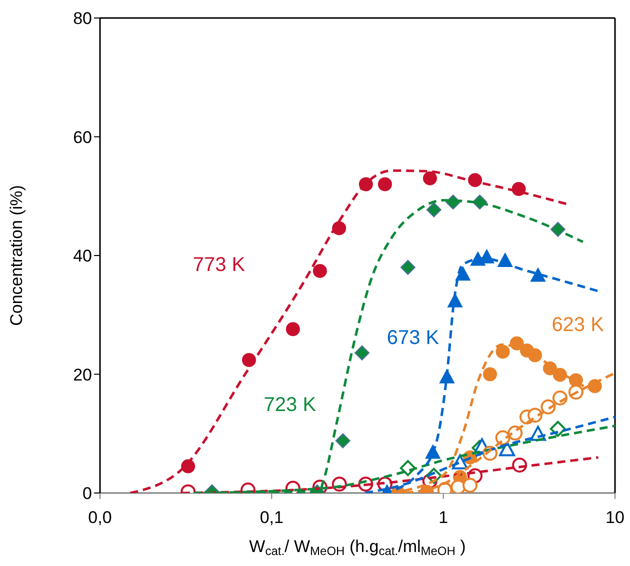  I want to click on x-tick-label: 10, so click(615, 518).